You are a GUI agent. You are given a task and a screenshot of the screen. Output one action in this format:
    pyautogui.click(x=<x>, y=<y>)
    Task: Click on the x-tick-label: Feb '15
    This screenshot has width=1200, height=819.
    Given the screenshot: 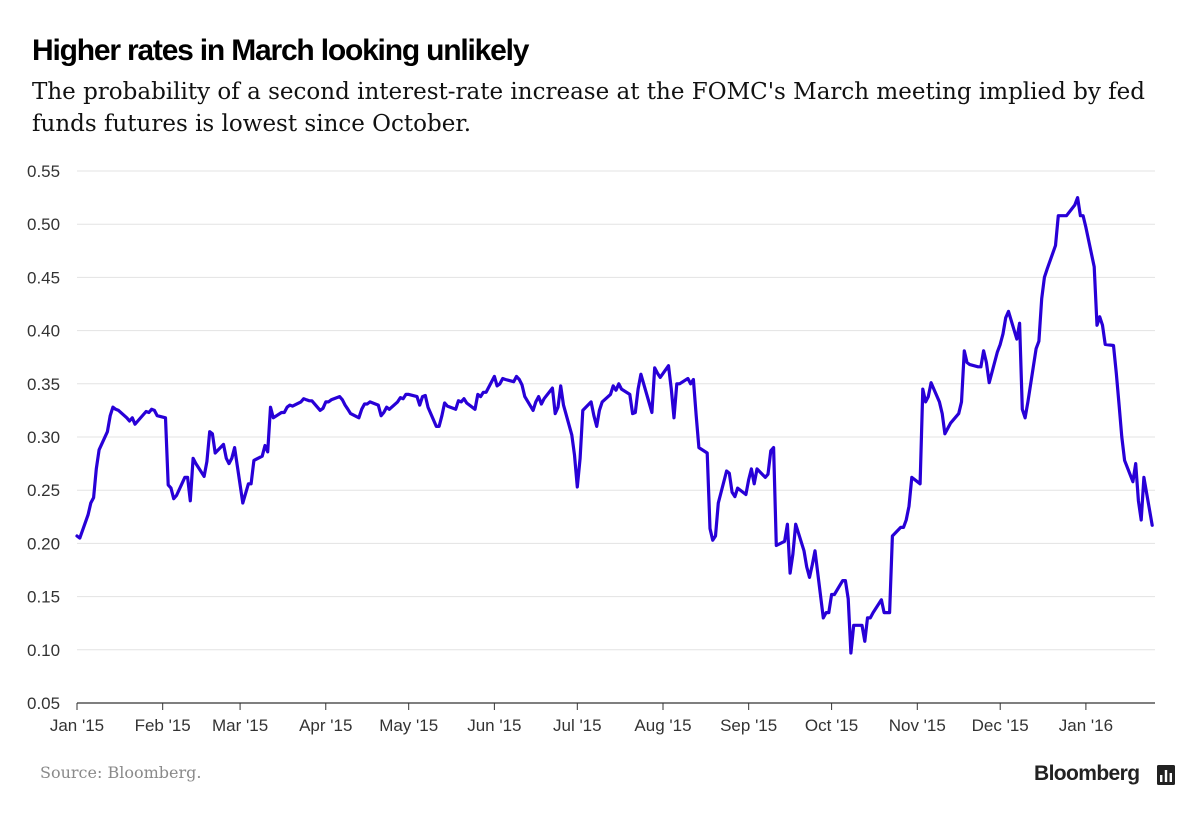 What is the action you would take?
    pyautogui.click(x=163, y=725)
    